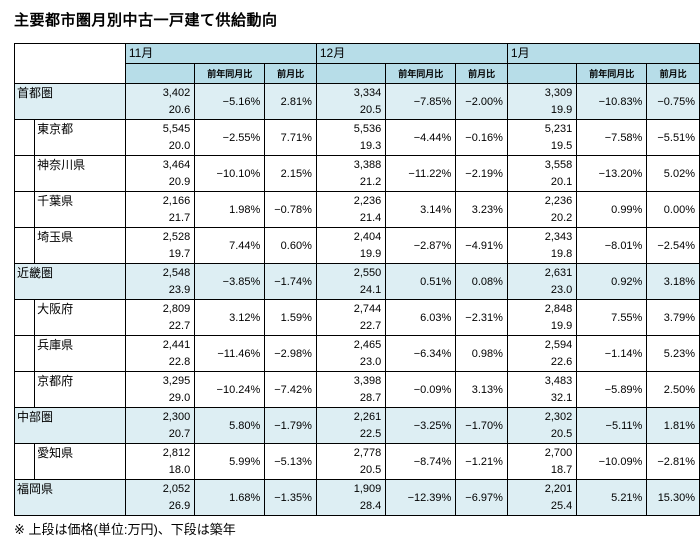 This screenshot has width=700, height=540. I want to click on price-cell: 2,548, so click(160, 272).